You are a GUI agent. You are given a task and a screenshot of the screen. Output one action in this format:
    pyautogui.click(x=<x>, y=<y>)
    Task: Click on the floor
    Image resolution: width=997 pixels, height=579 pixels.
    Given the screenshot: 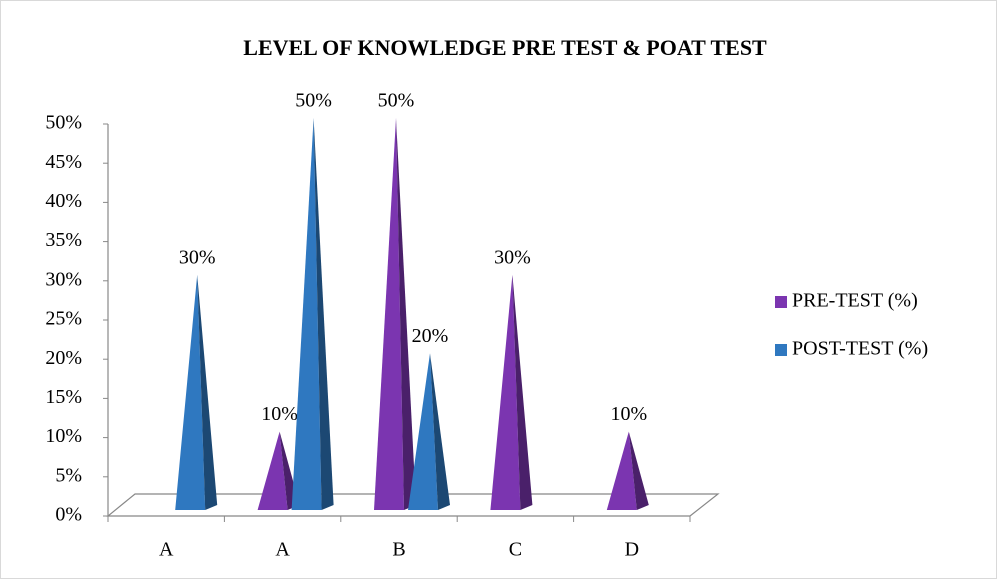 What is the action you would take?
    pyautogui.click(x=413, y=505)
    